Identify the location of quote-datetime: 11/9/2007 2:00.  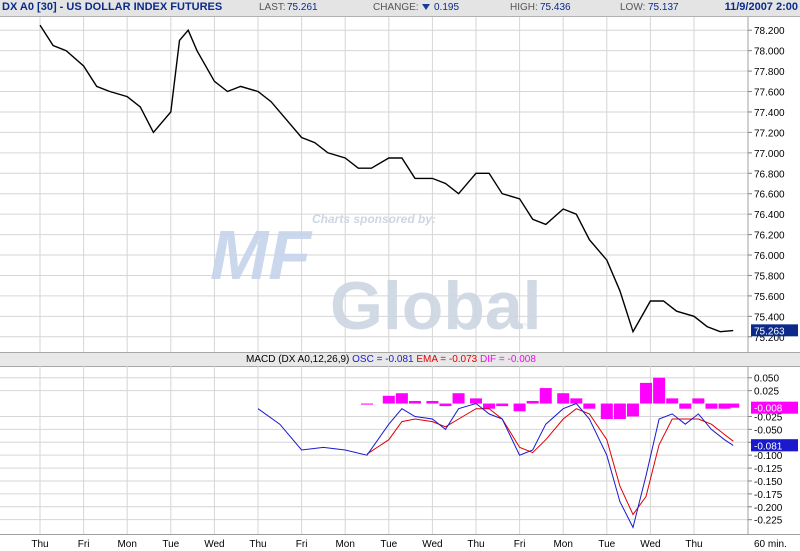
(761, 7).